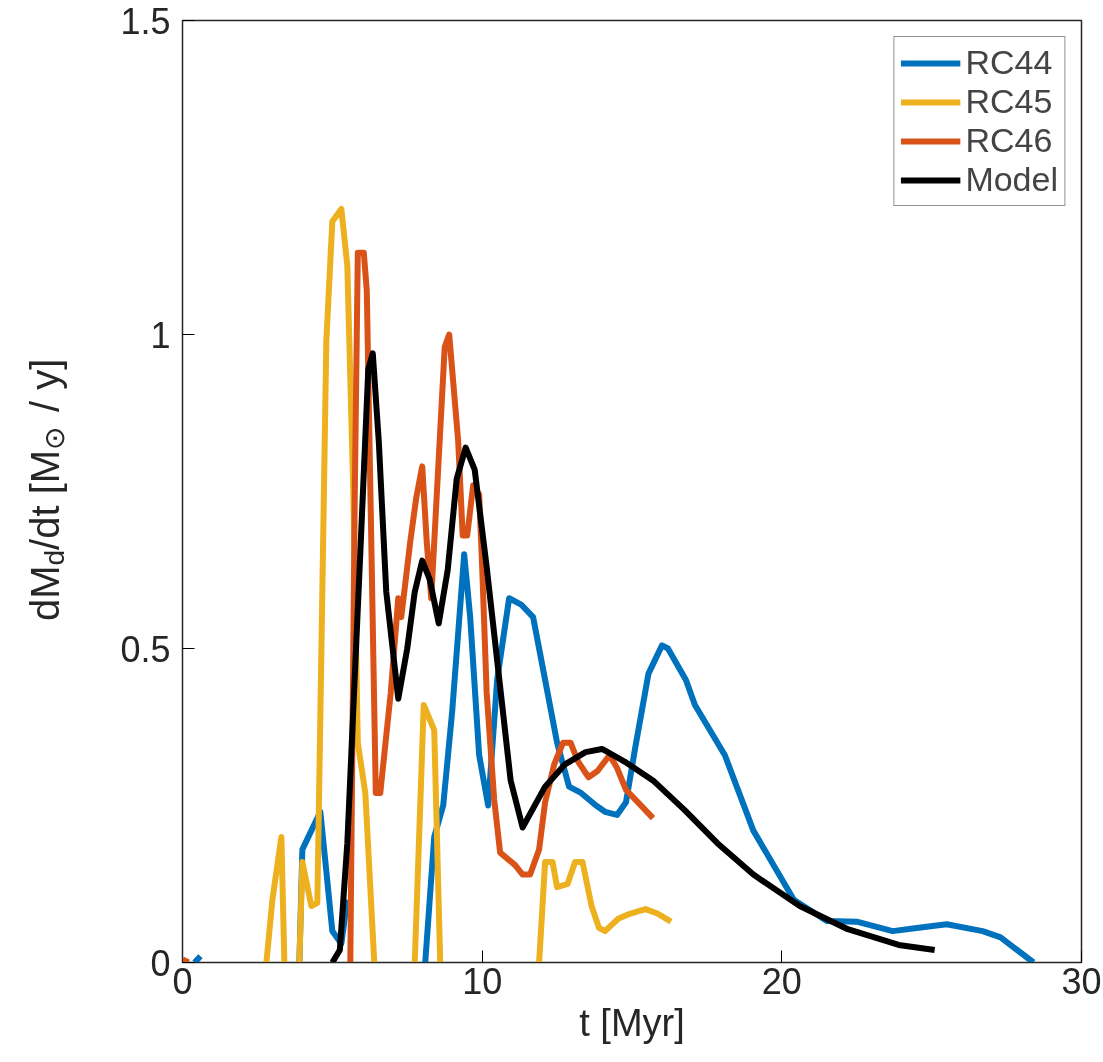 The width and height of the screenshot is (1103, 1062). Describe the element at coordinates (482, 981) in the screenshot. I see `x-tick-label: 10` at that location.